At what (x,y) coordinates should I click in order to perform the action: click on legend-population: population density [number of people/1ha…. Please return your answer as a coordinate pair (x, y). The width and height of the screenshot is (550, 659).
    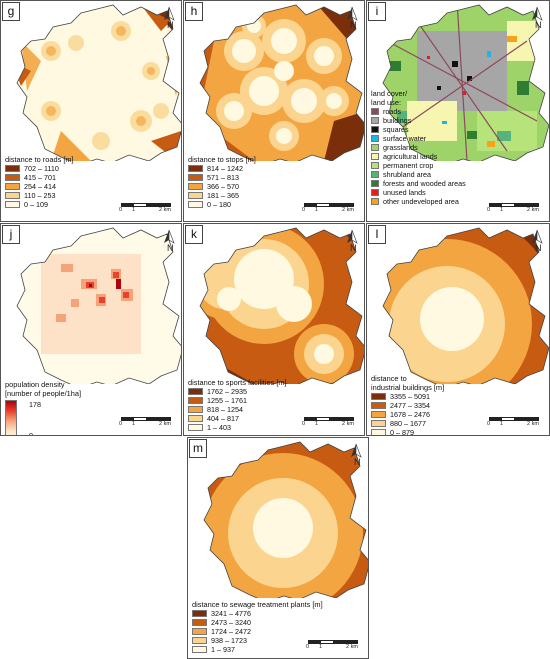
    Looking at the image, I should click on (43, 408).